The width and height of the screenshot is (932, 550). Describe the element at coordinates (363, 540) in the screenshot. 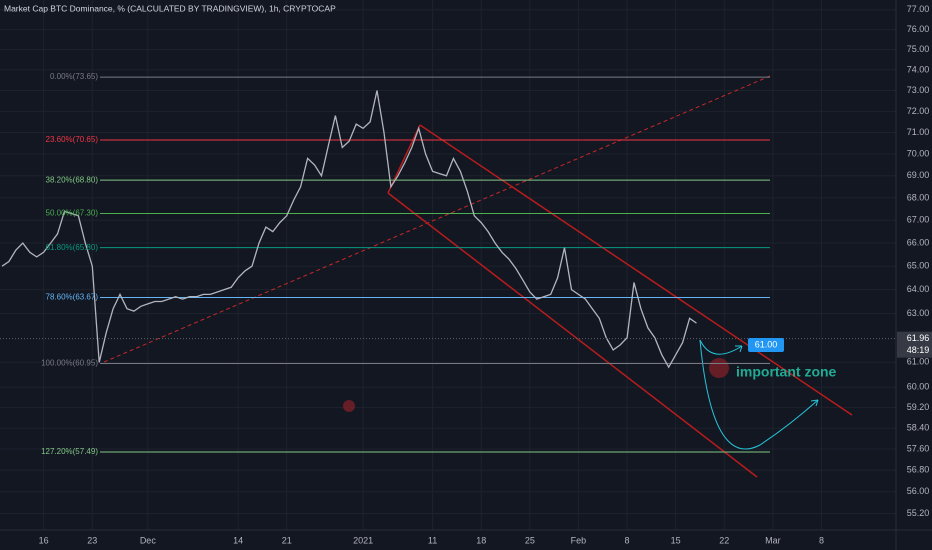

I see `x-tick-label: 2021` at that location.